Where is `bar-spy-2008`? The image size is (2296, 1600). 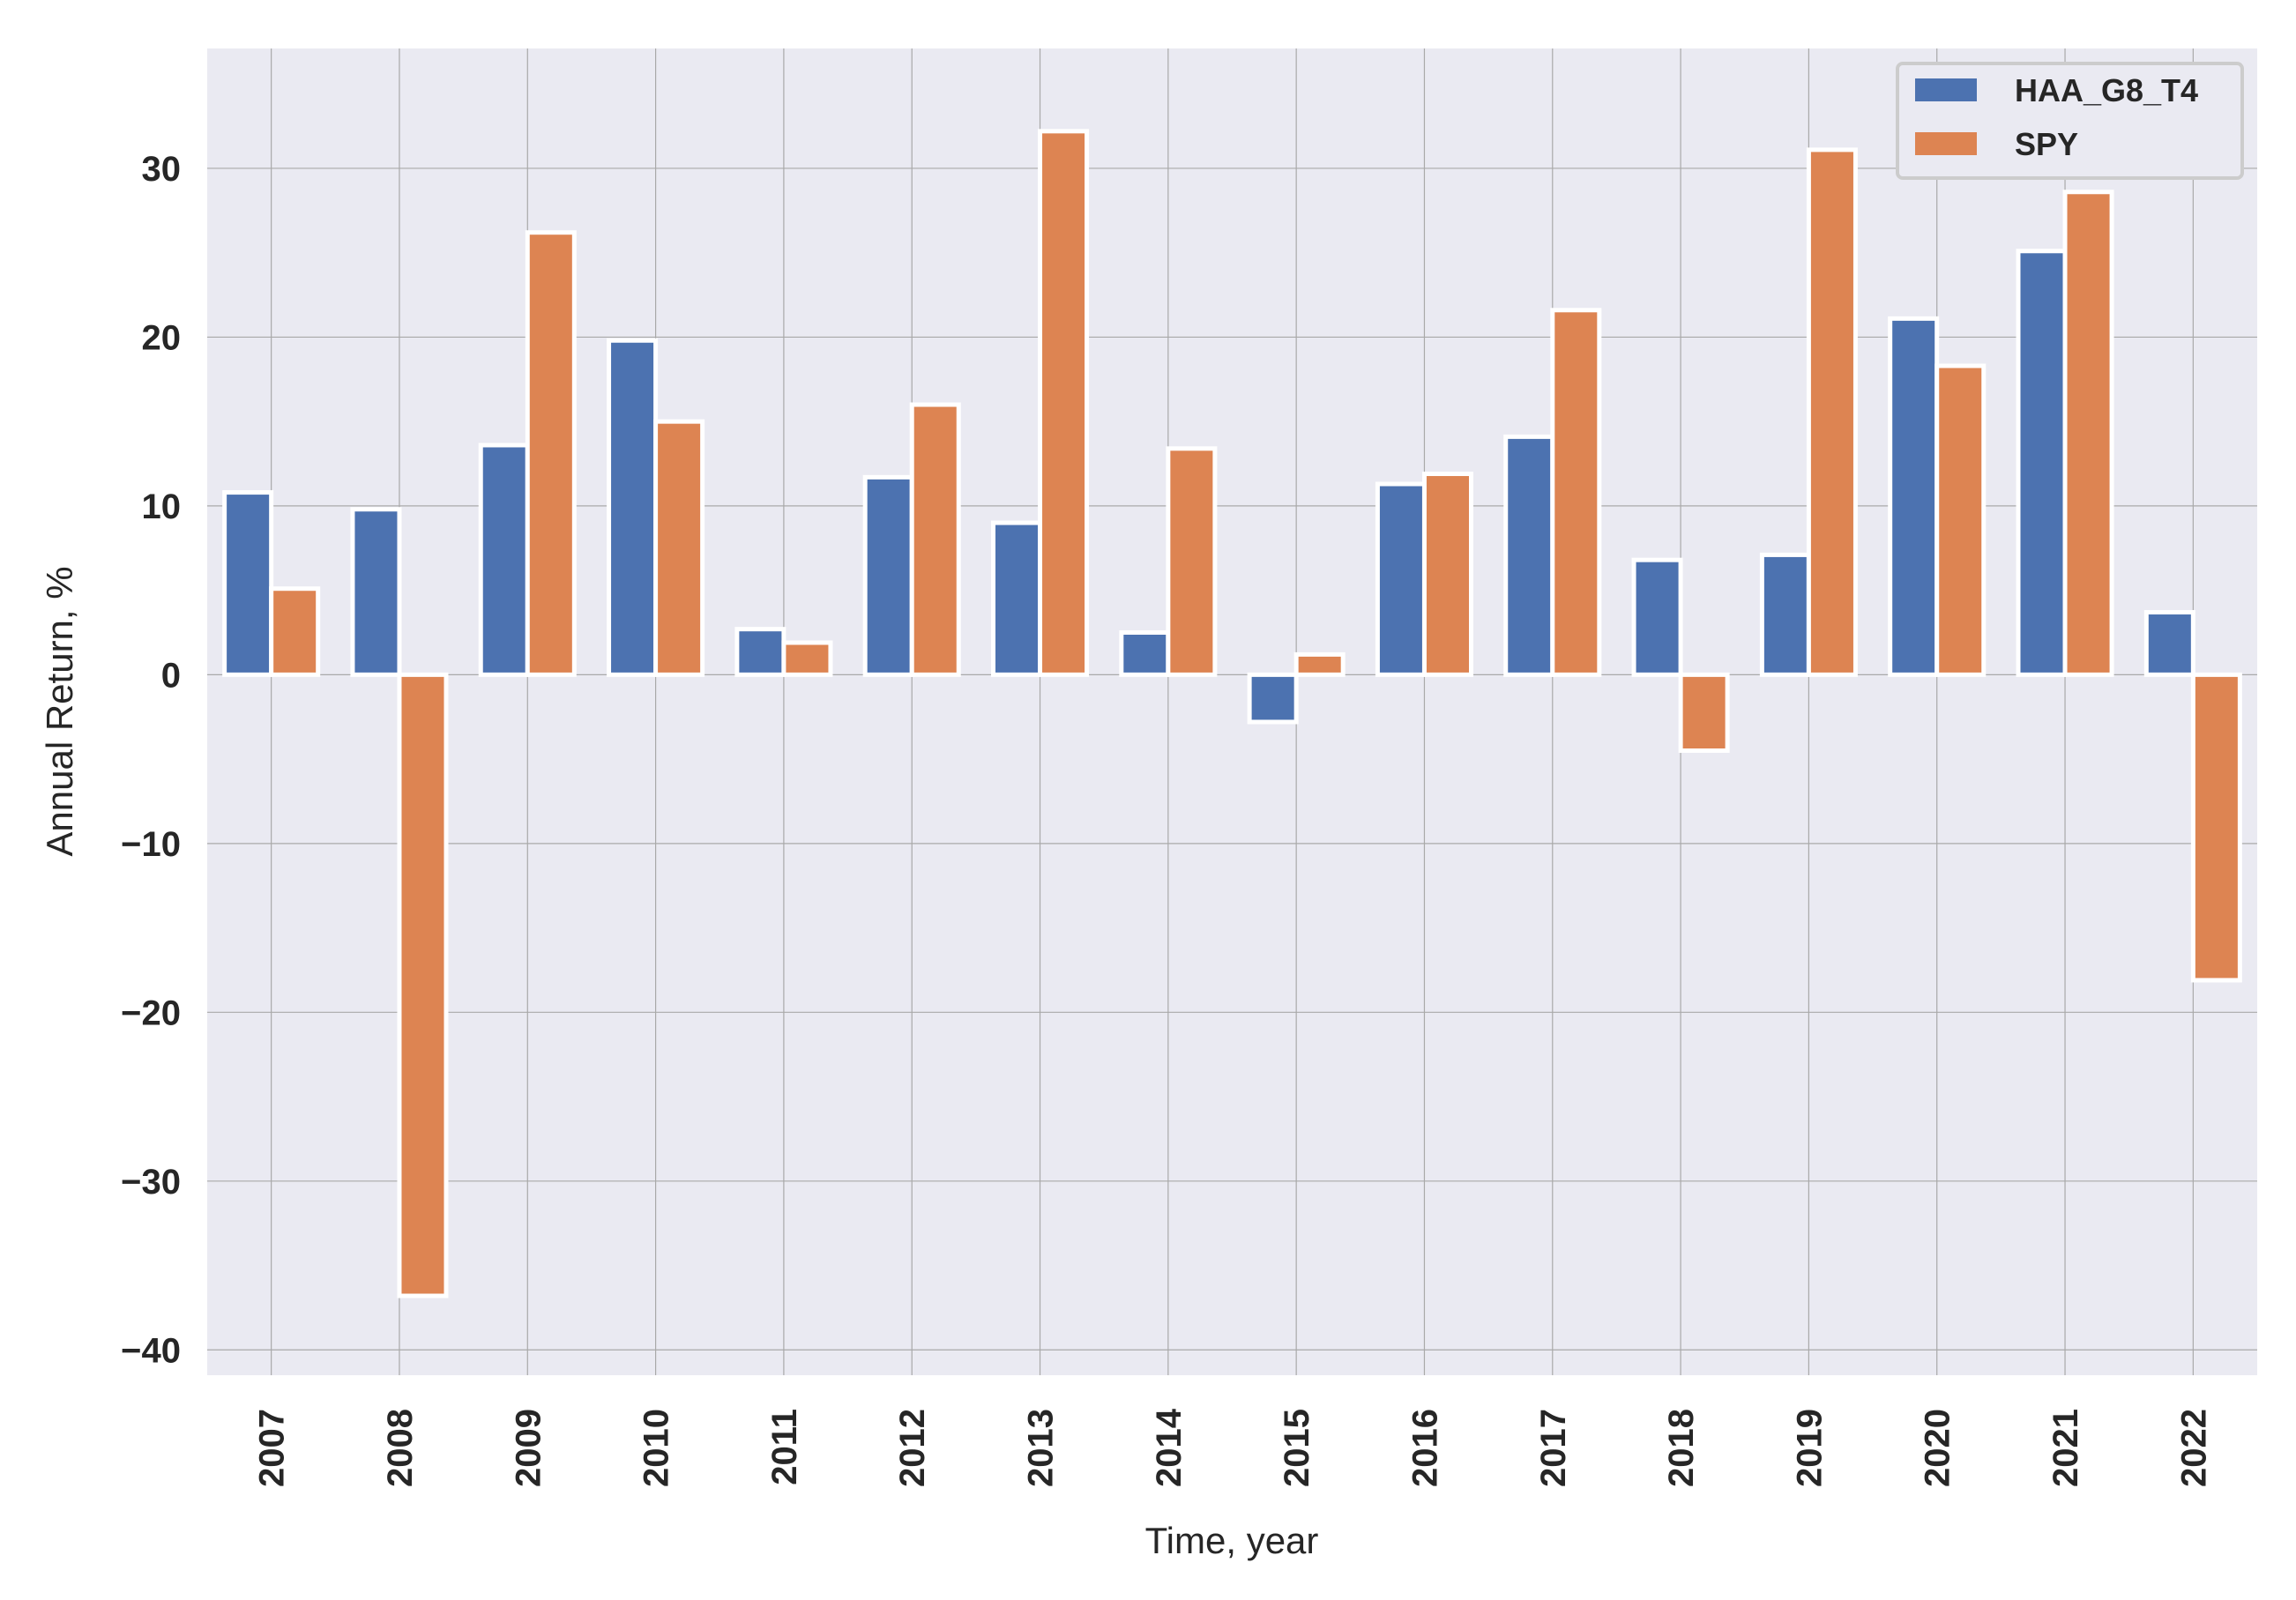 bar-spy-2008 is located at coordinates (423, 985).